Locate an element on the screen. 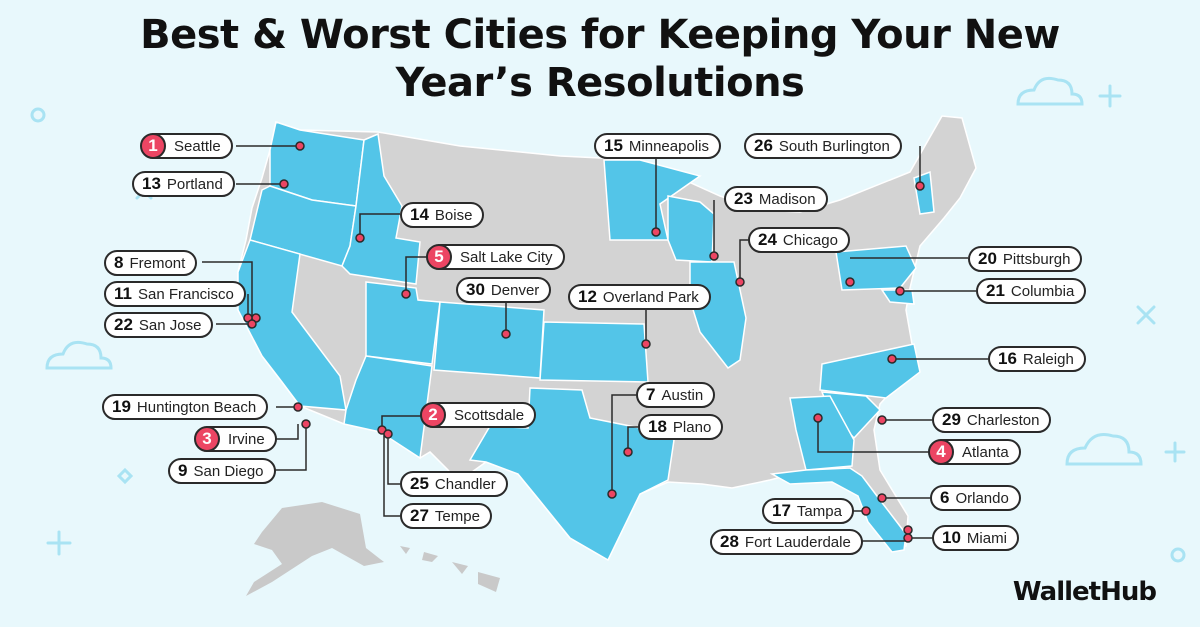 This screenshot has height=627, width=1200. marker-san-jose is located at coordinates (252, 324).